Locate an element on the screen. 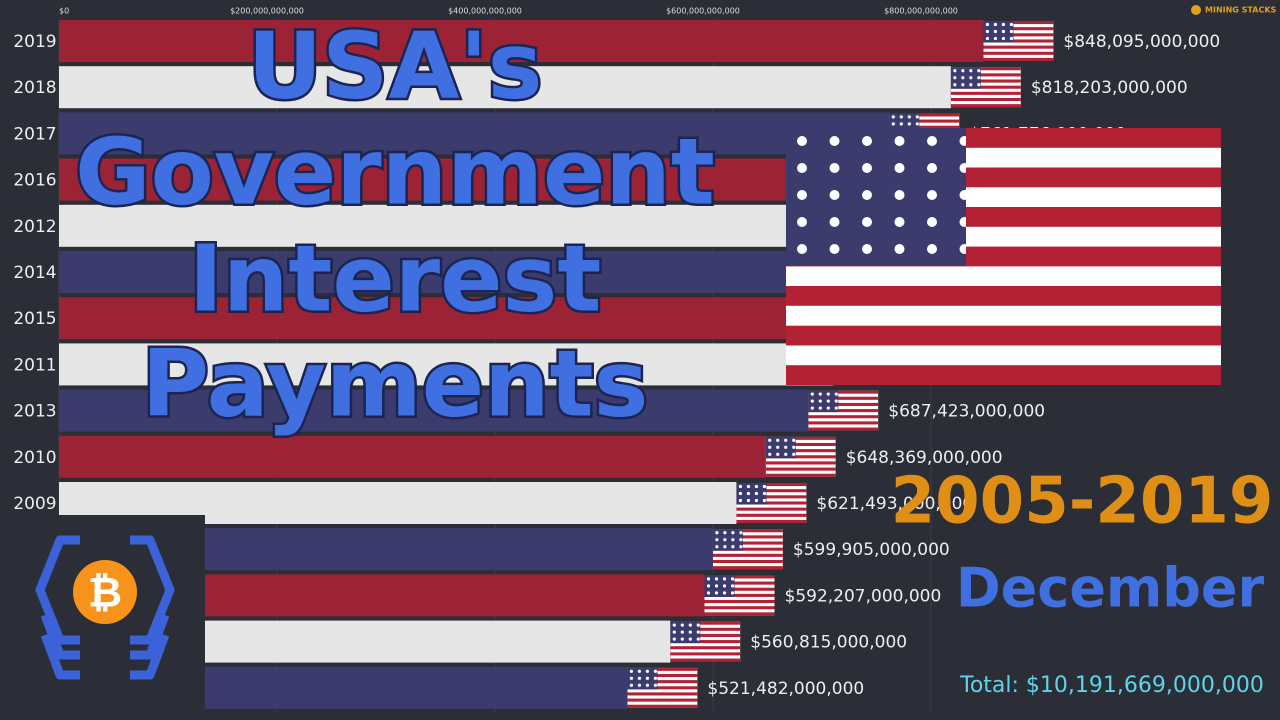 Image resolution: width=1280 pixels, height=720 pixels. period: 2005-2019 is located at coordinates (1082, 502).